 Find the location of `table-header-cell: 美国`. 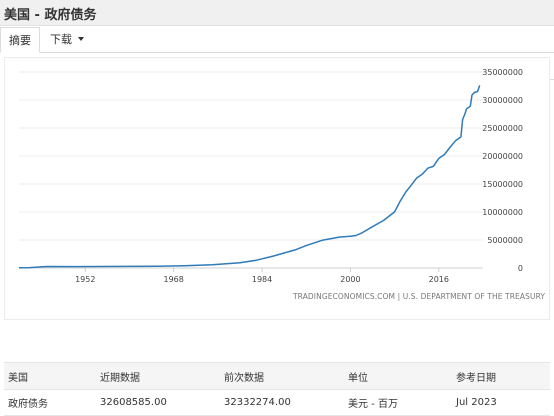

table-header-cell: 美国 is located at coordinates (50, 376).